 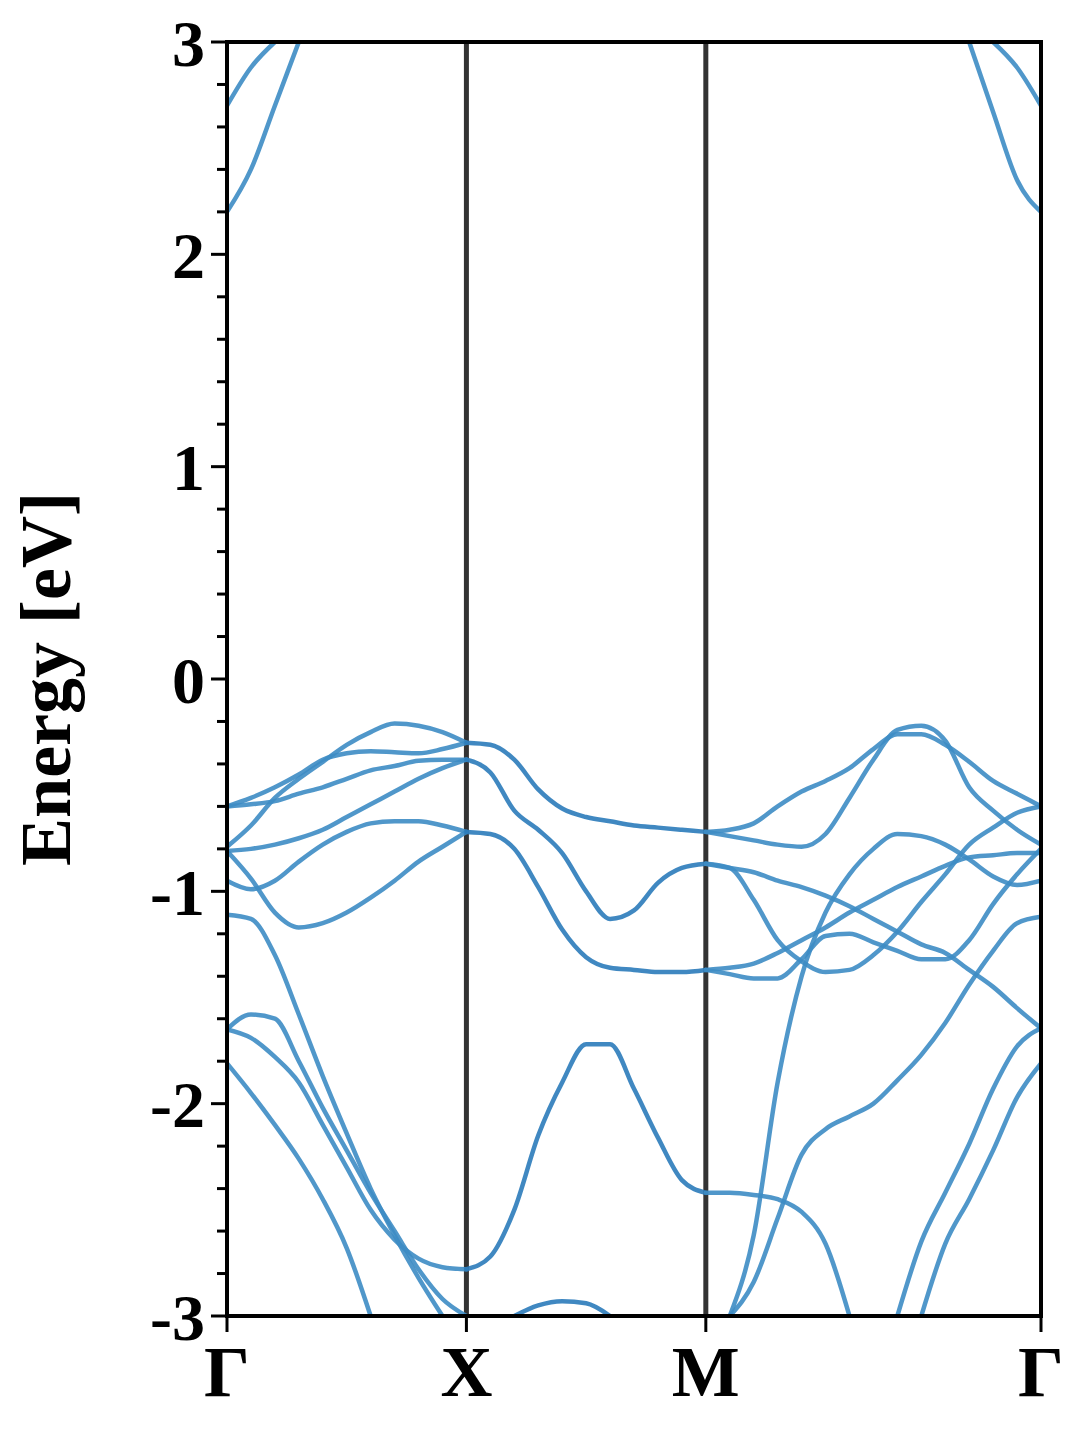 I want to click on y-tick-label: 3, so click(x=188, y=43).